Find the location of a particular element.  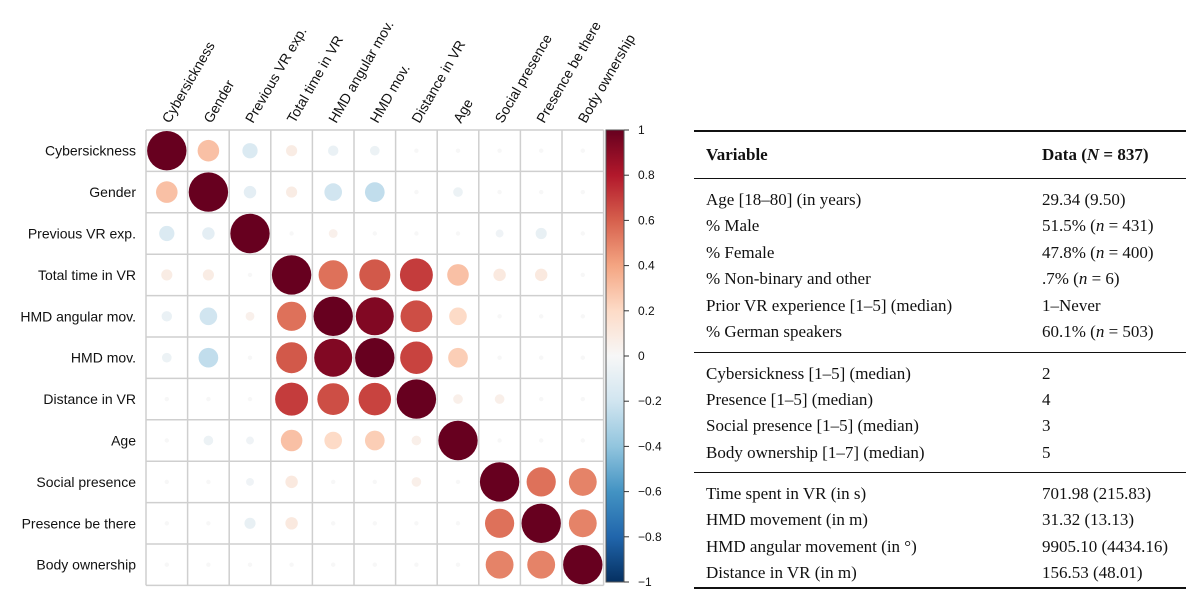

table-row: Cybersickness [1–5] (median) 2 is located at coordinates (940, 369).